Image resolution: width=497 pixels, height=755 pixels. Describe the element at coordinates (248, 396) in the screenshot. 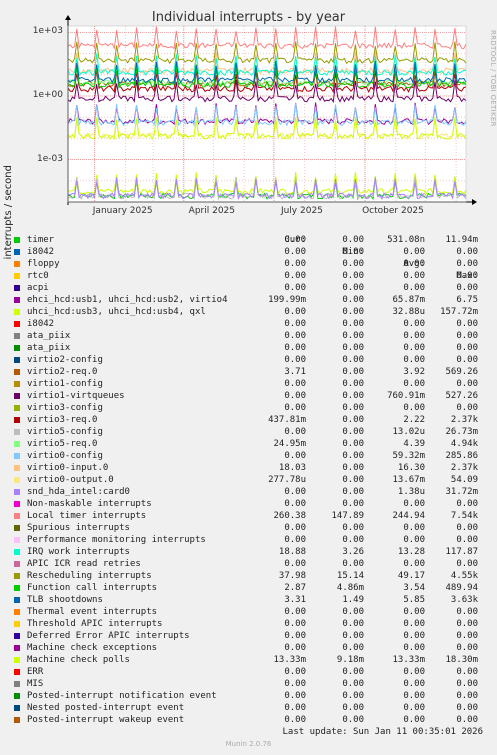

I see `legend-row: virtio1-virtqueues 0.00 0.00 760.91m 527.26` at that location.